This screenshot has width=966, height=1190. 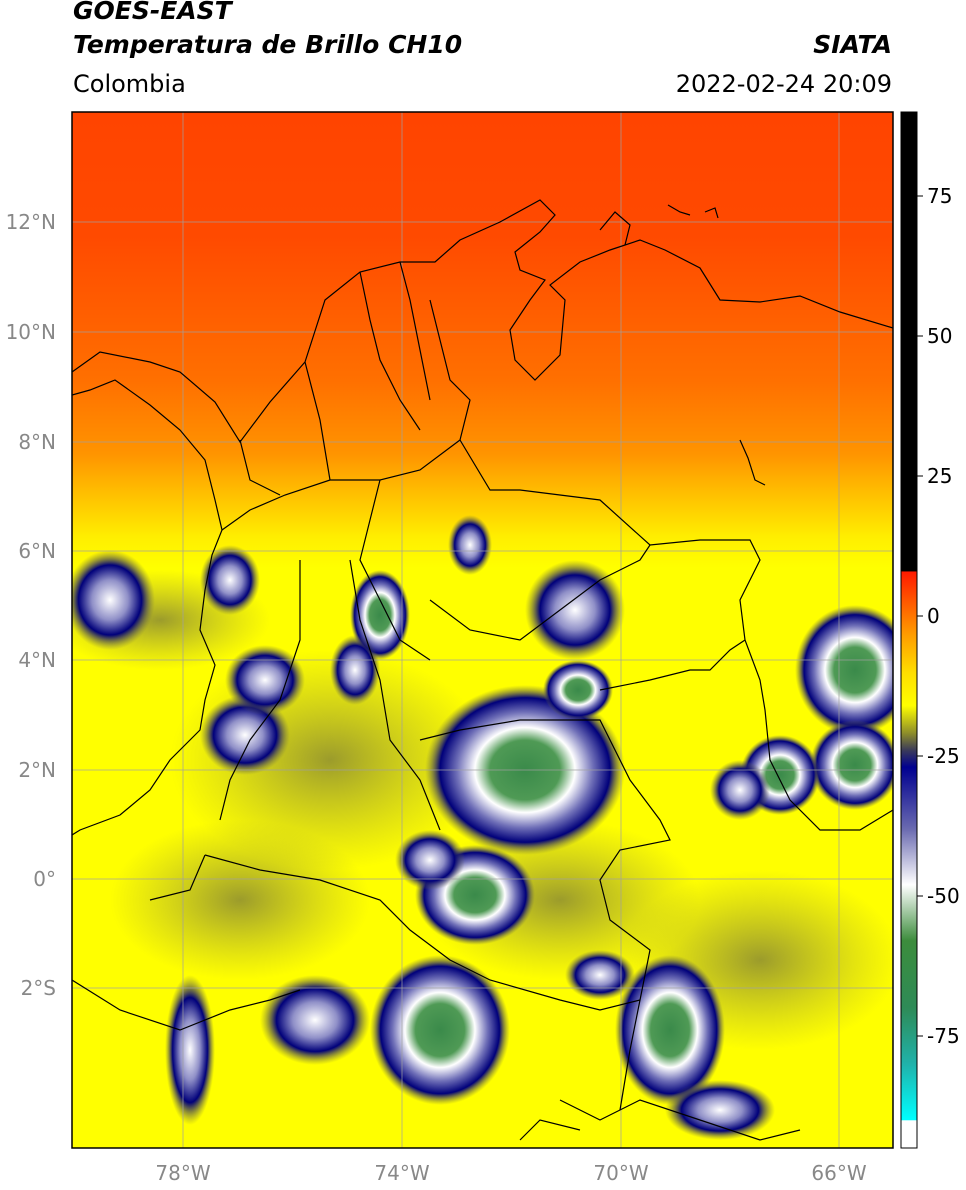 What do you see at coordinates (182, 1173) in the screenshot?
I see `lon-label: 78°W` at bounding box center [182, 1173].